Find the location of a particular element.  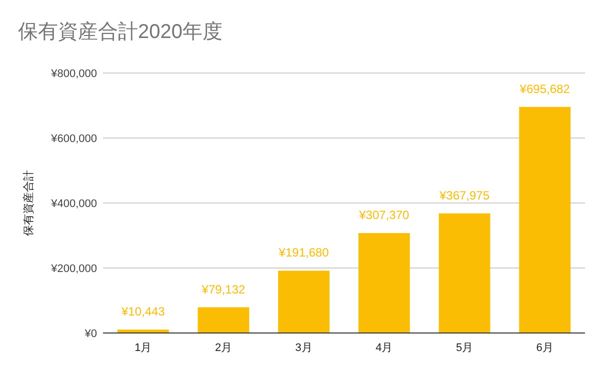

y-tick-label: ¥400,000 is located at coordinates (73, 204).